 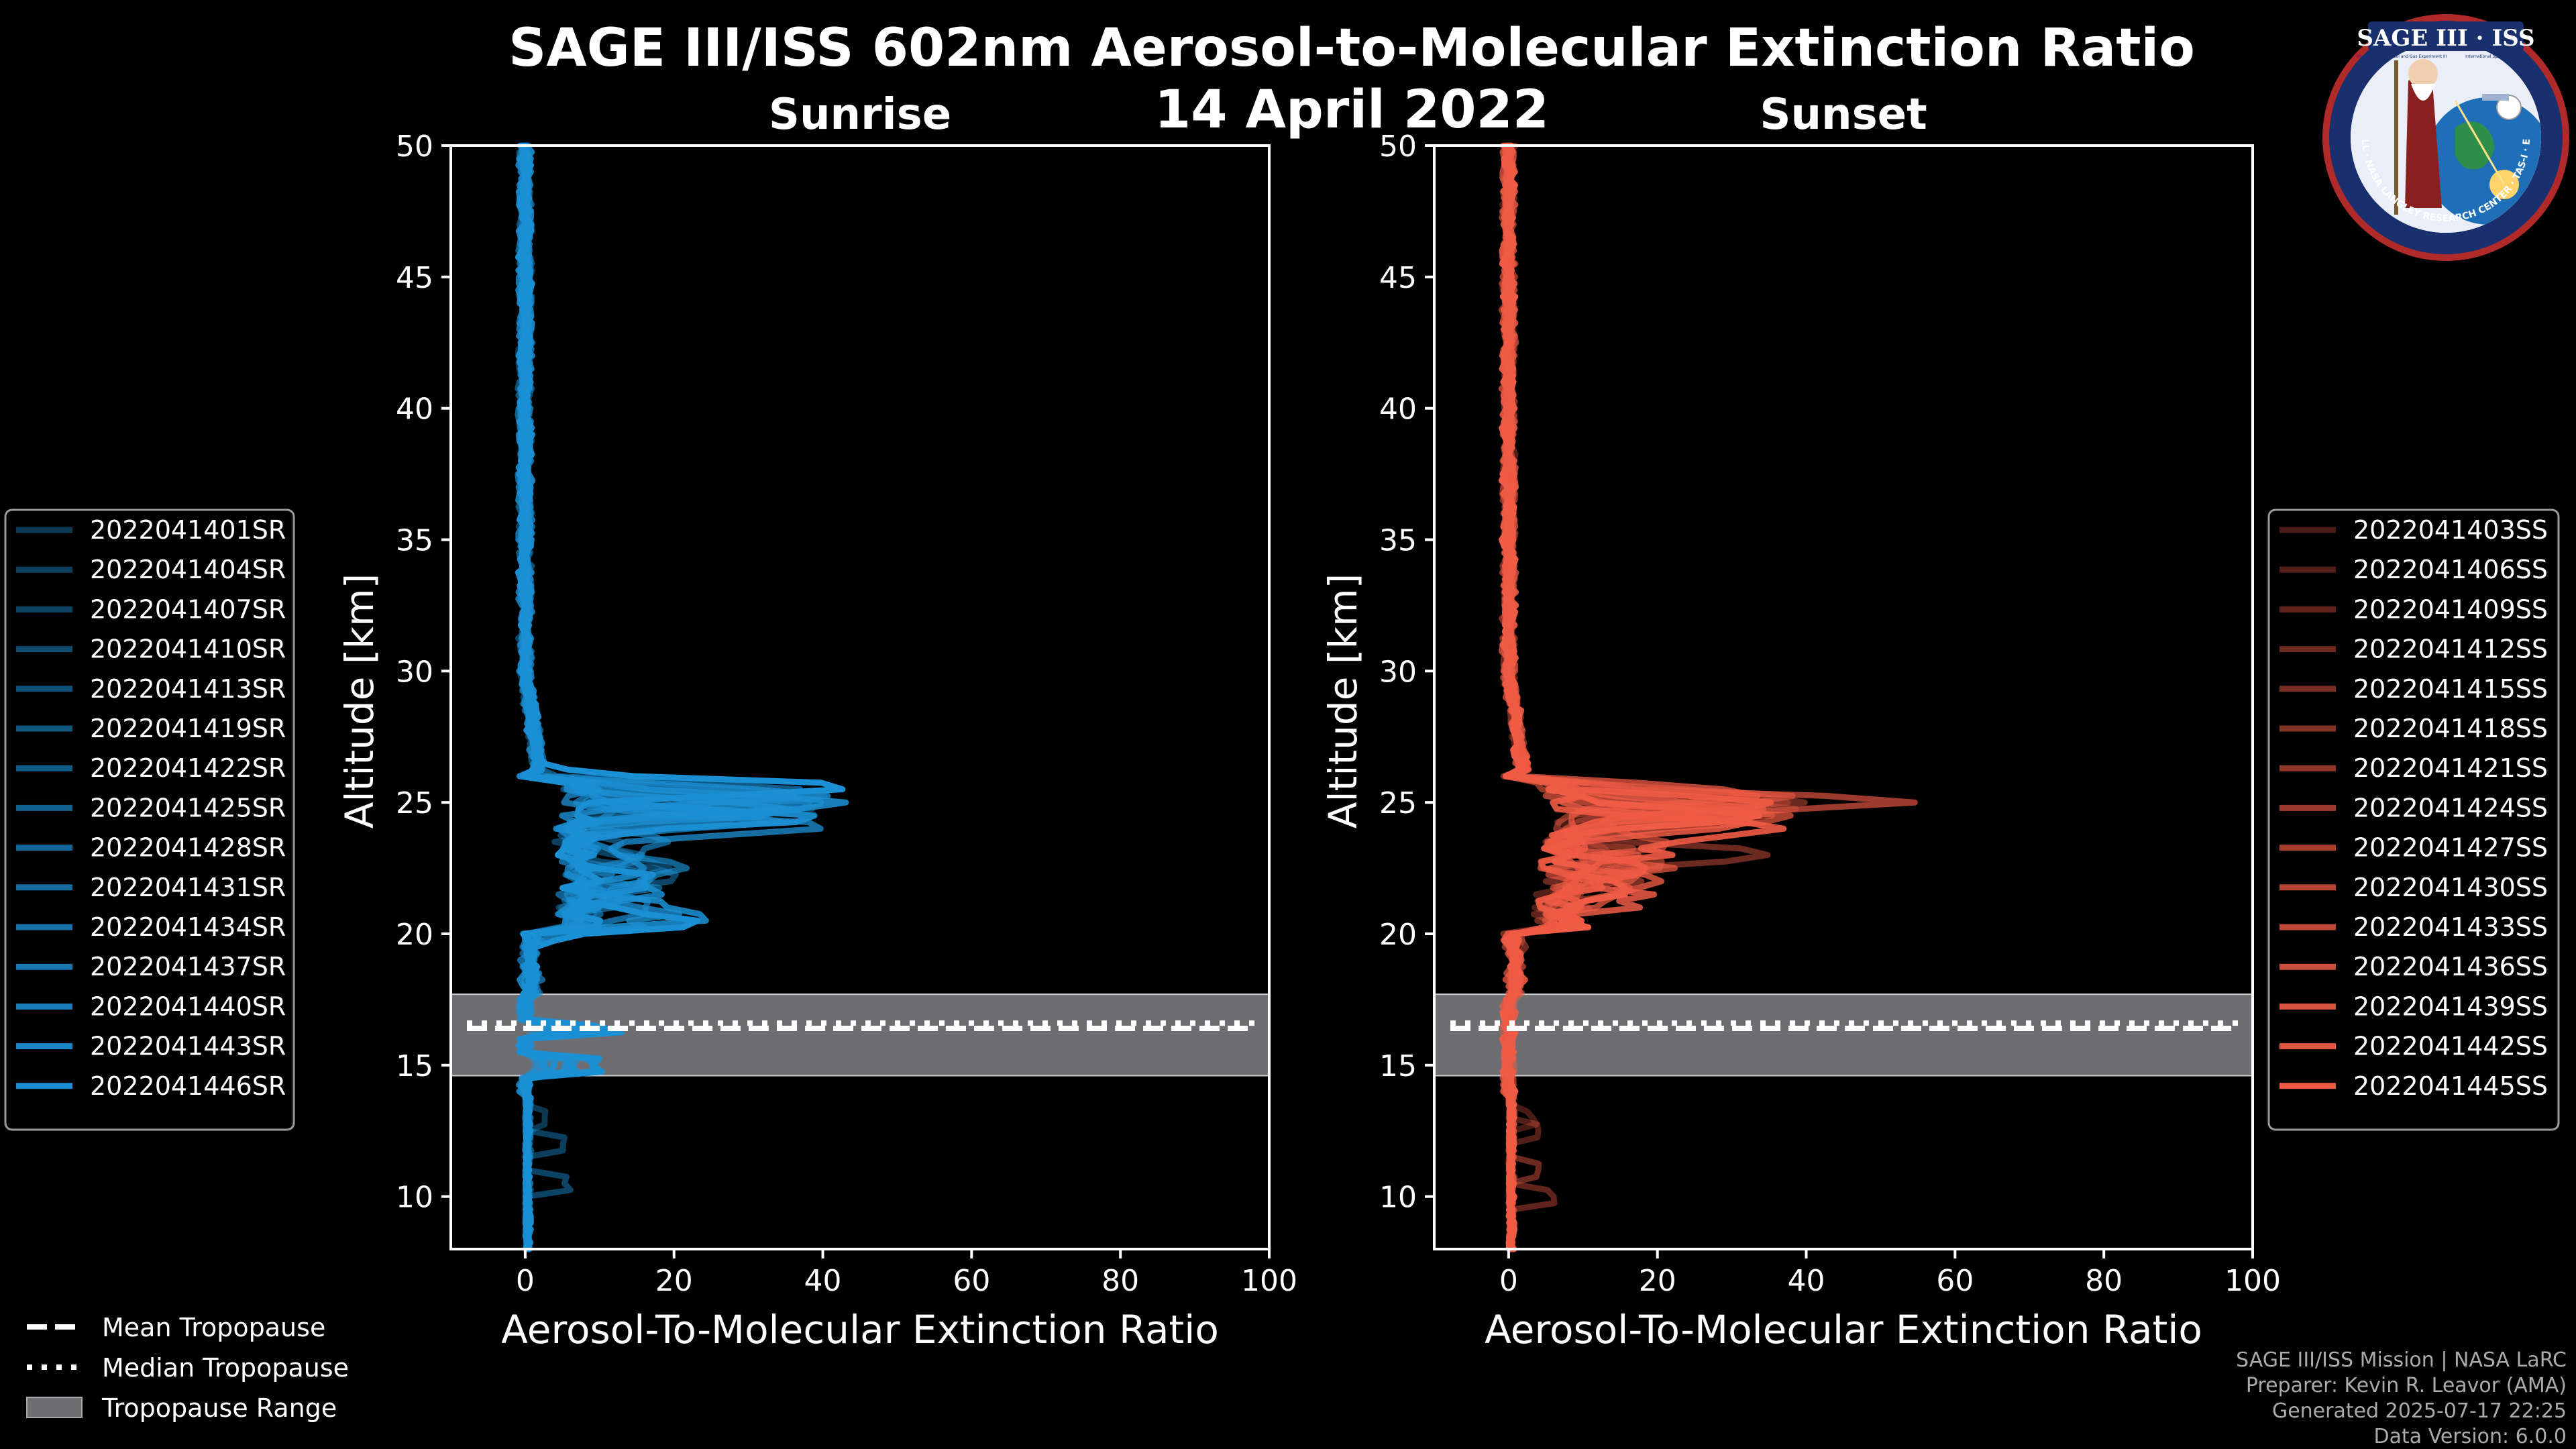 I want to click on tropopause-range-label: Tropopause Range, so click(x=219, y=1408).